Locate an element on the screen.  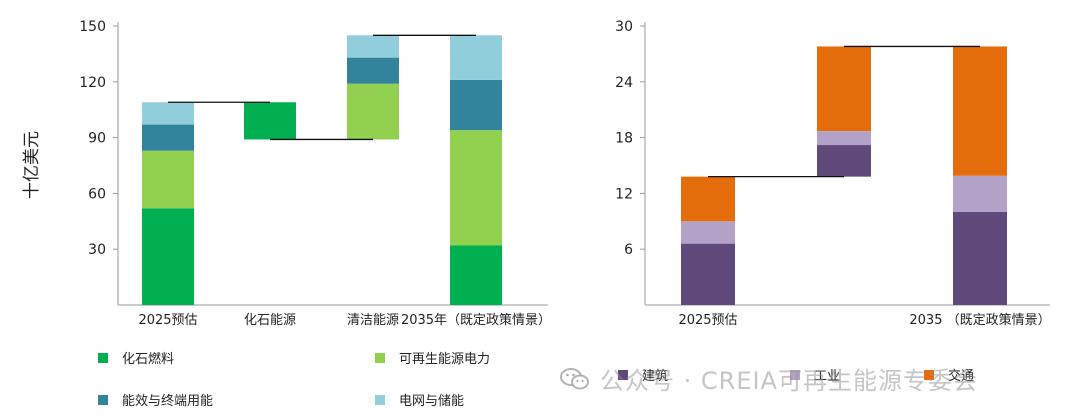
y-tick-label: 60 is located at coordinates (97, 194).